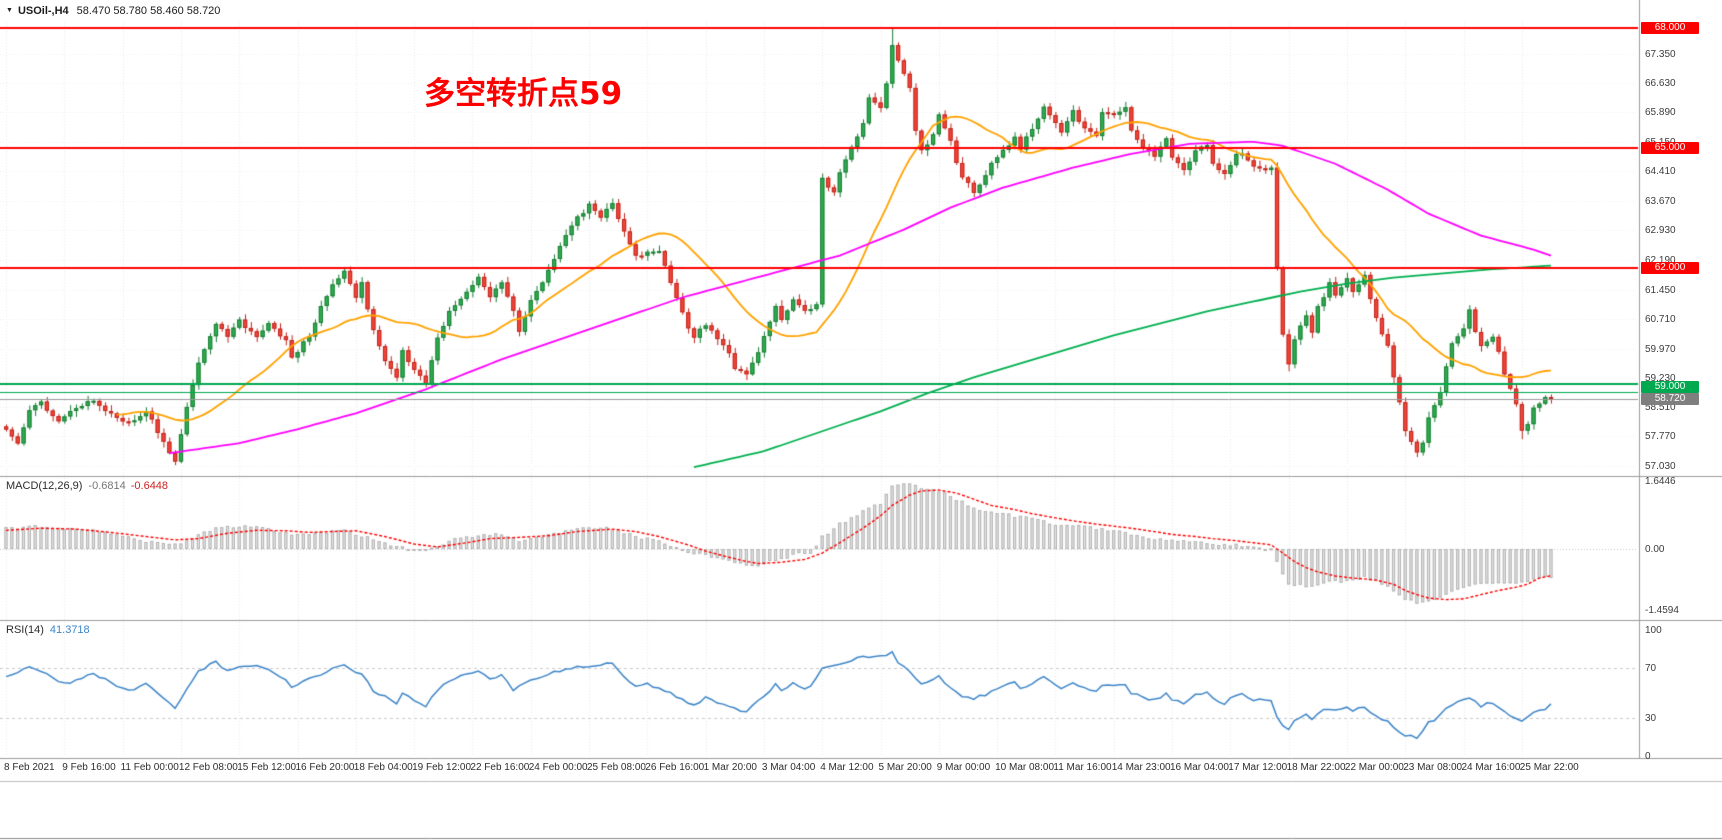 The height and width of the screenshot is (840, 1722). Describe the element at coordinates (1655, 549) in the screenshot. I see `macd-axis-label: 0.00` at that location.